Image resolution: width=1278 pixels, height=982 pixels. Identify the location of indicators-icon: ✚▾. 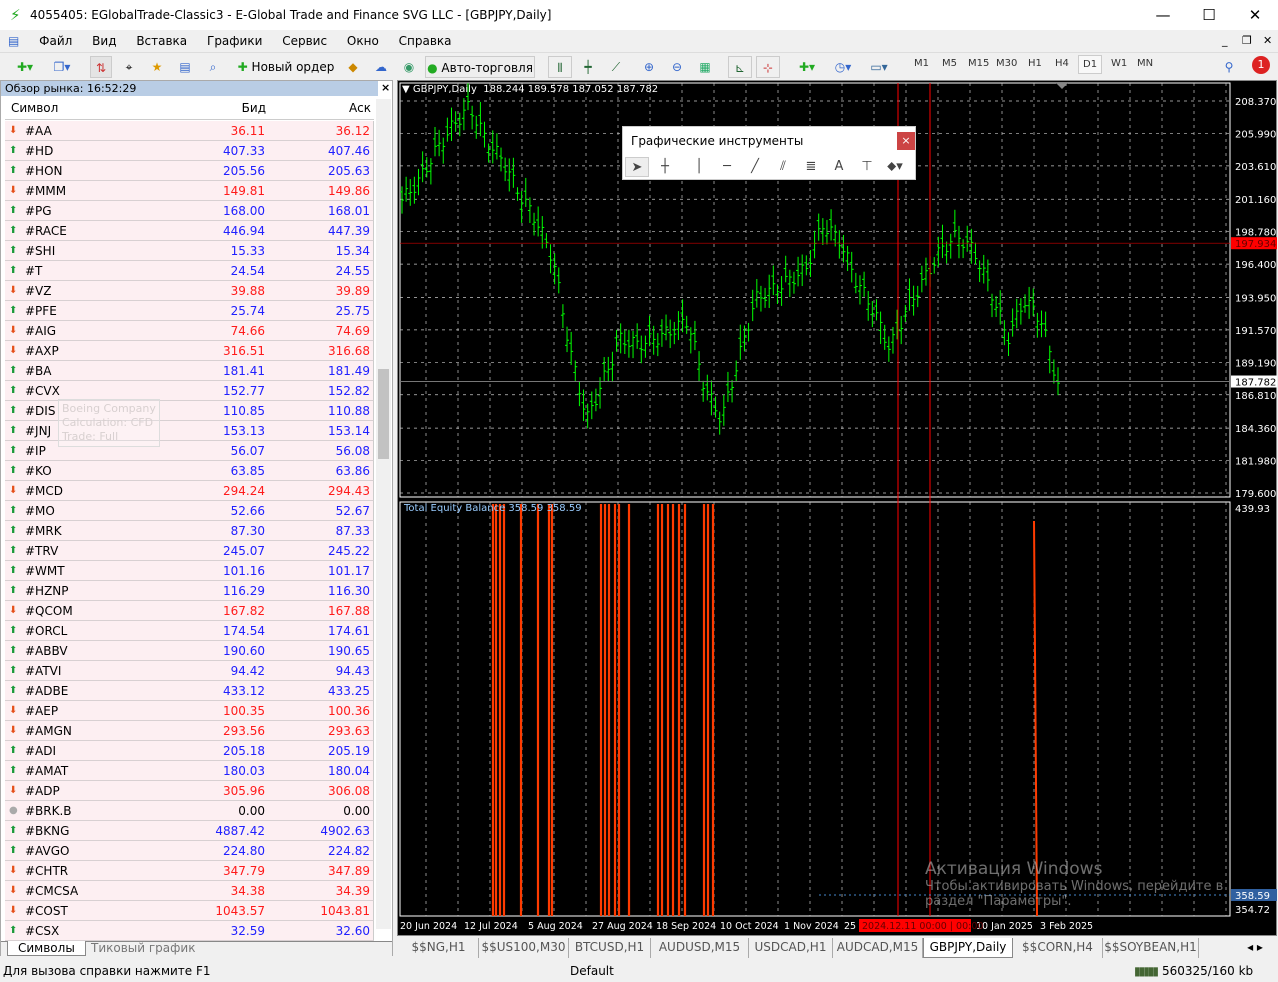
(807, 67).